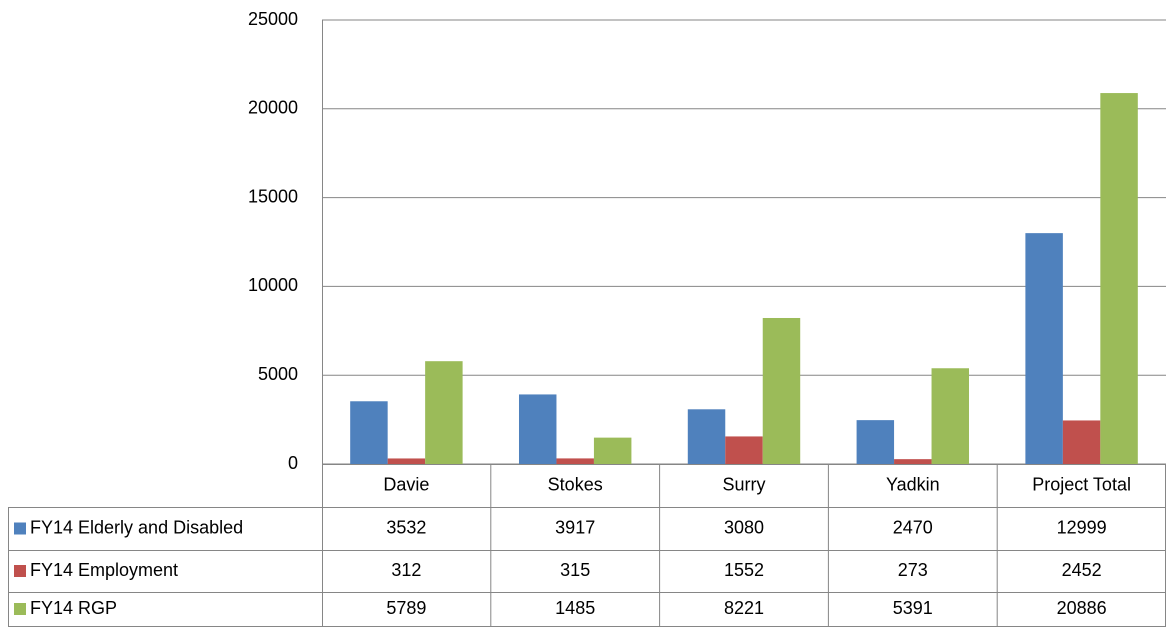 This screenshot has width=1172, height=627. What do you see at coordinates (406, 570) in the screenshot?
I see `table-cell: 312` at bounding box center [406, 570].